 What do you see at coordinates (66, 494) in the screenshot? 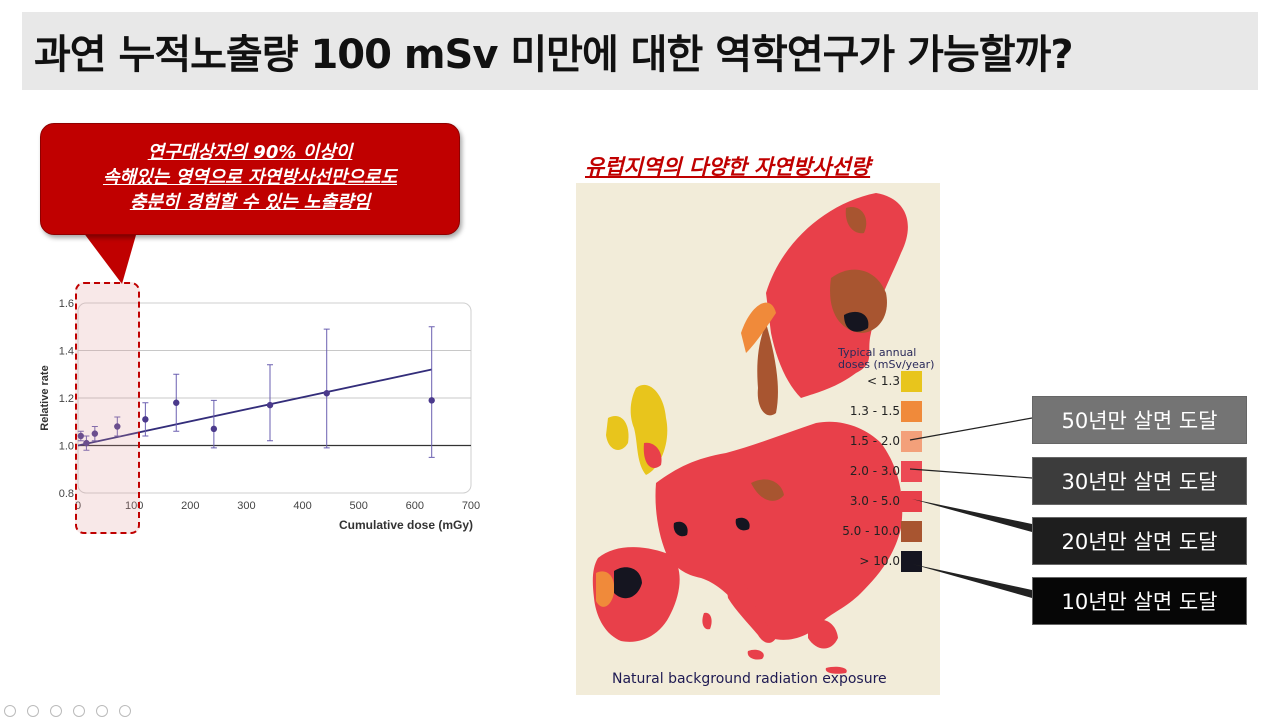
I see `y-tick-label: 0.8` at bounding box center [66, 494].